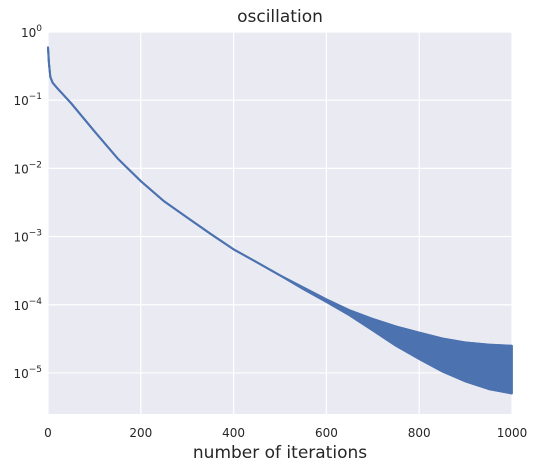 This screenshot has height=472, width=538. What do you see at coordinates (280, 17) in the screenshot?
I see `chart-title: oscillation` at bounding box center [280, 17].